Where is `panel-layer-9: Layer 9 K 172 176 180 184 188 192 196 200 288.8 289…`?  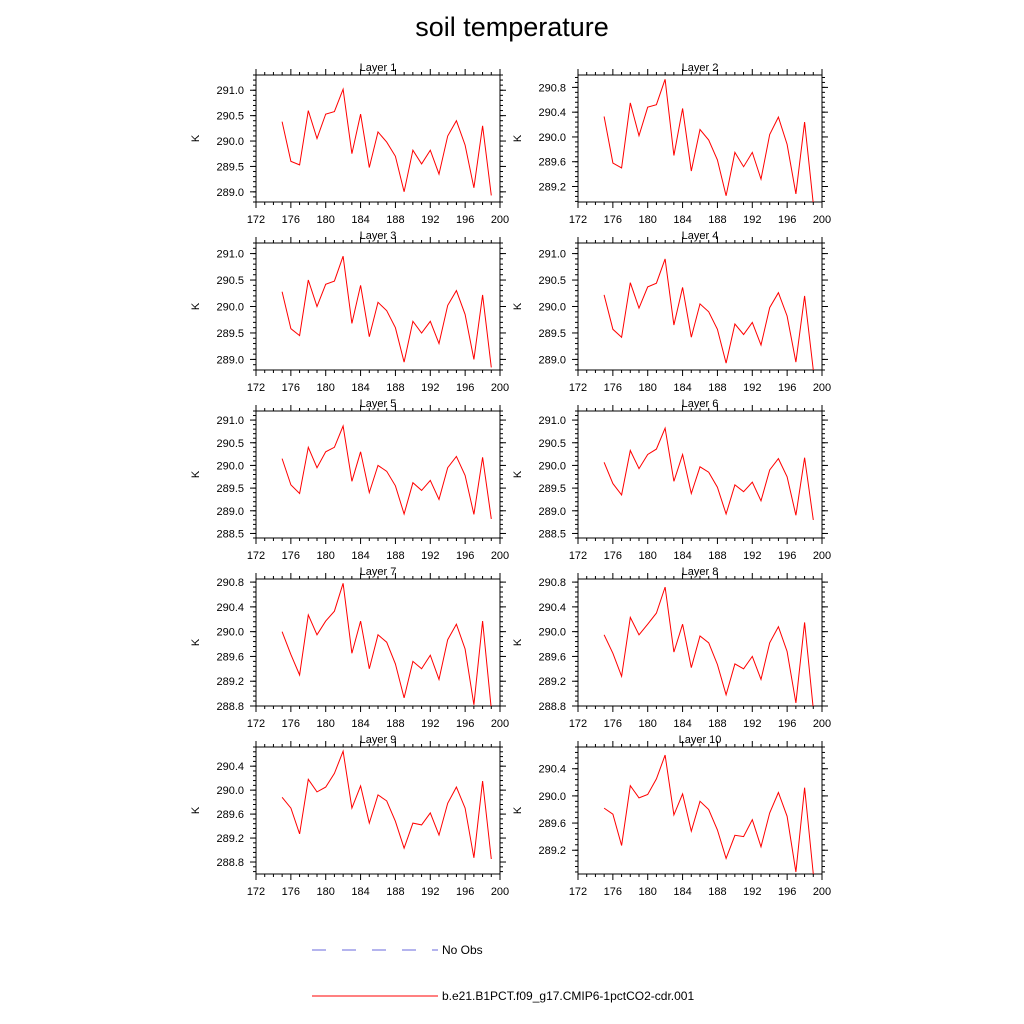
panel-layer-9: Layer 9 K 172 176 180 184 188 192 196 200 288.8 289… is located at coordinates (349, 816).